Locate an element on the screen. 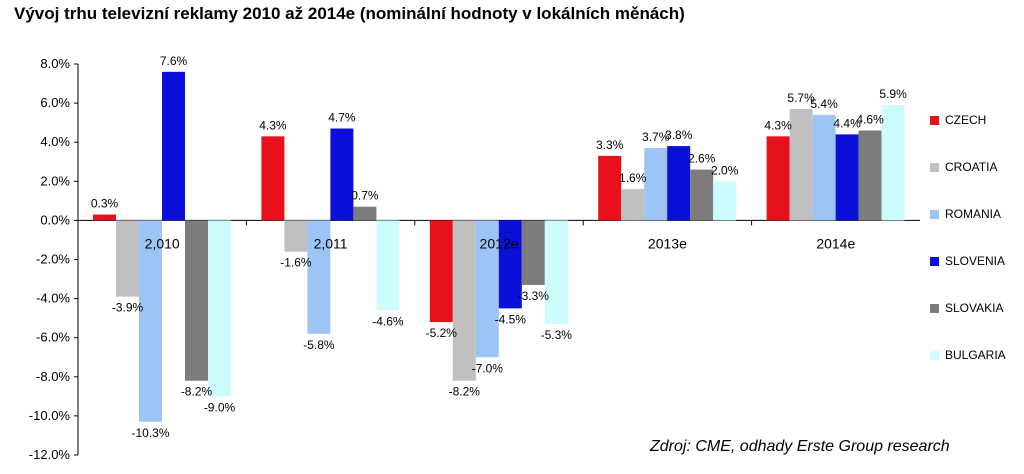 Image resolution: width=1024 pixels, height=474 pixels. category-label: 2012e is located at coordinates (499, 243).